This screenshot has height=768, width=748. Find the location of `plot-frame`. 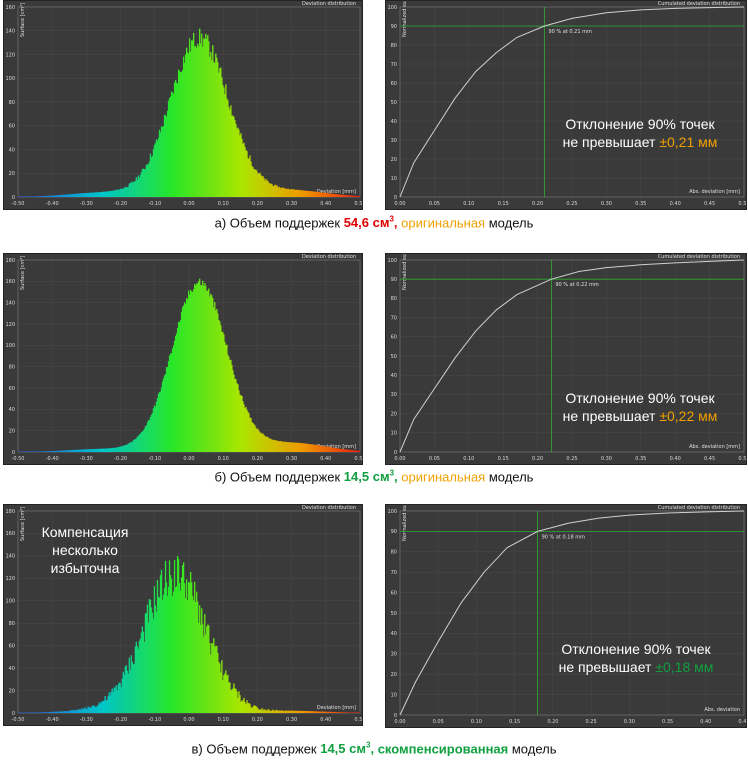

plot-frame is located at coordinates (572, 613).